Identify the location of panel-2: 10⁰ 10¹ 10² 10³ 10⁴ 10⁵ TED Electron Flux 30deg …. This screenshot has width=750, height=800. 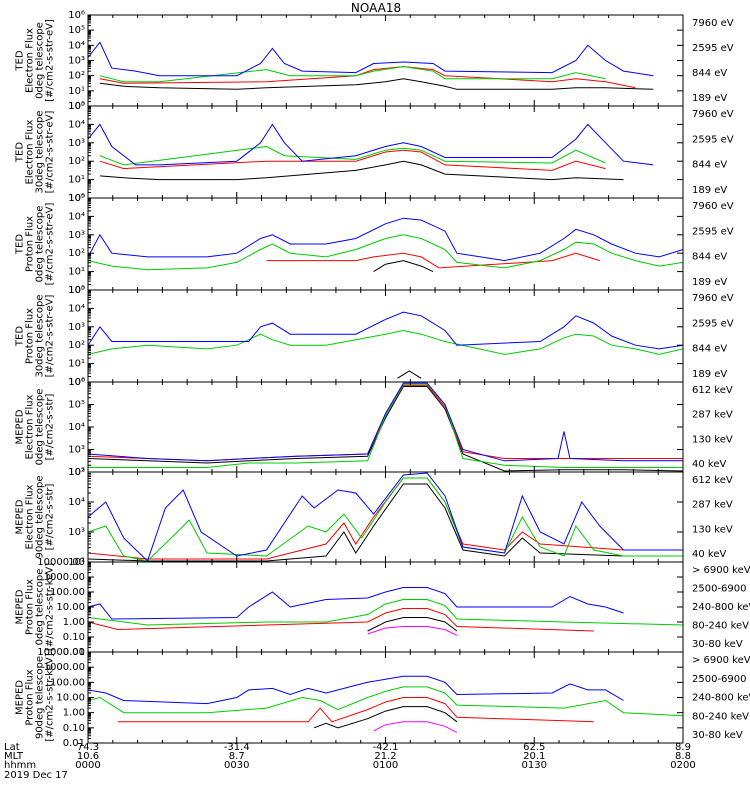
(374, 152).